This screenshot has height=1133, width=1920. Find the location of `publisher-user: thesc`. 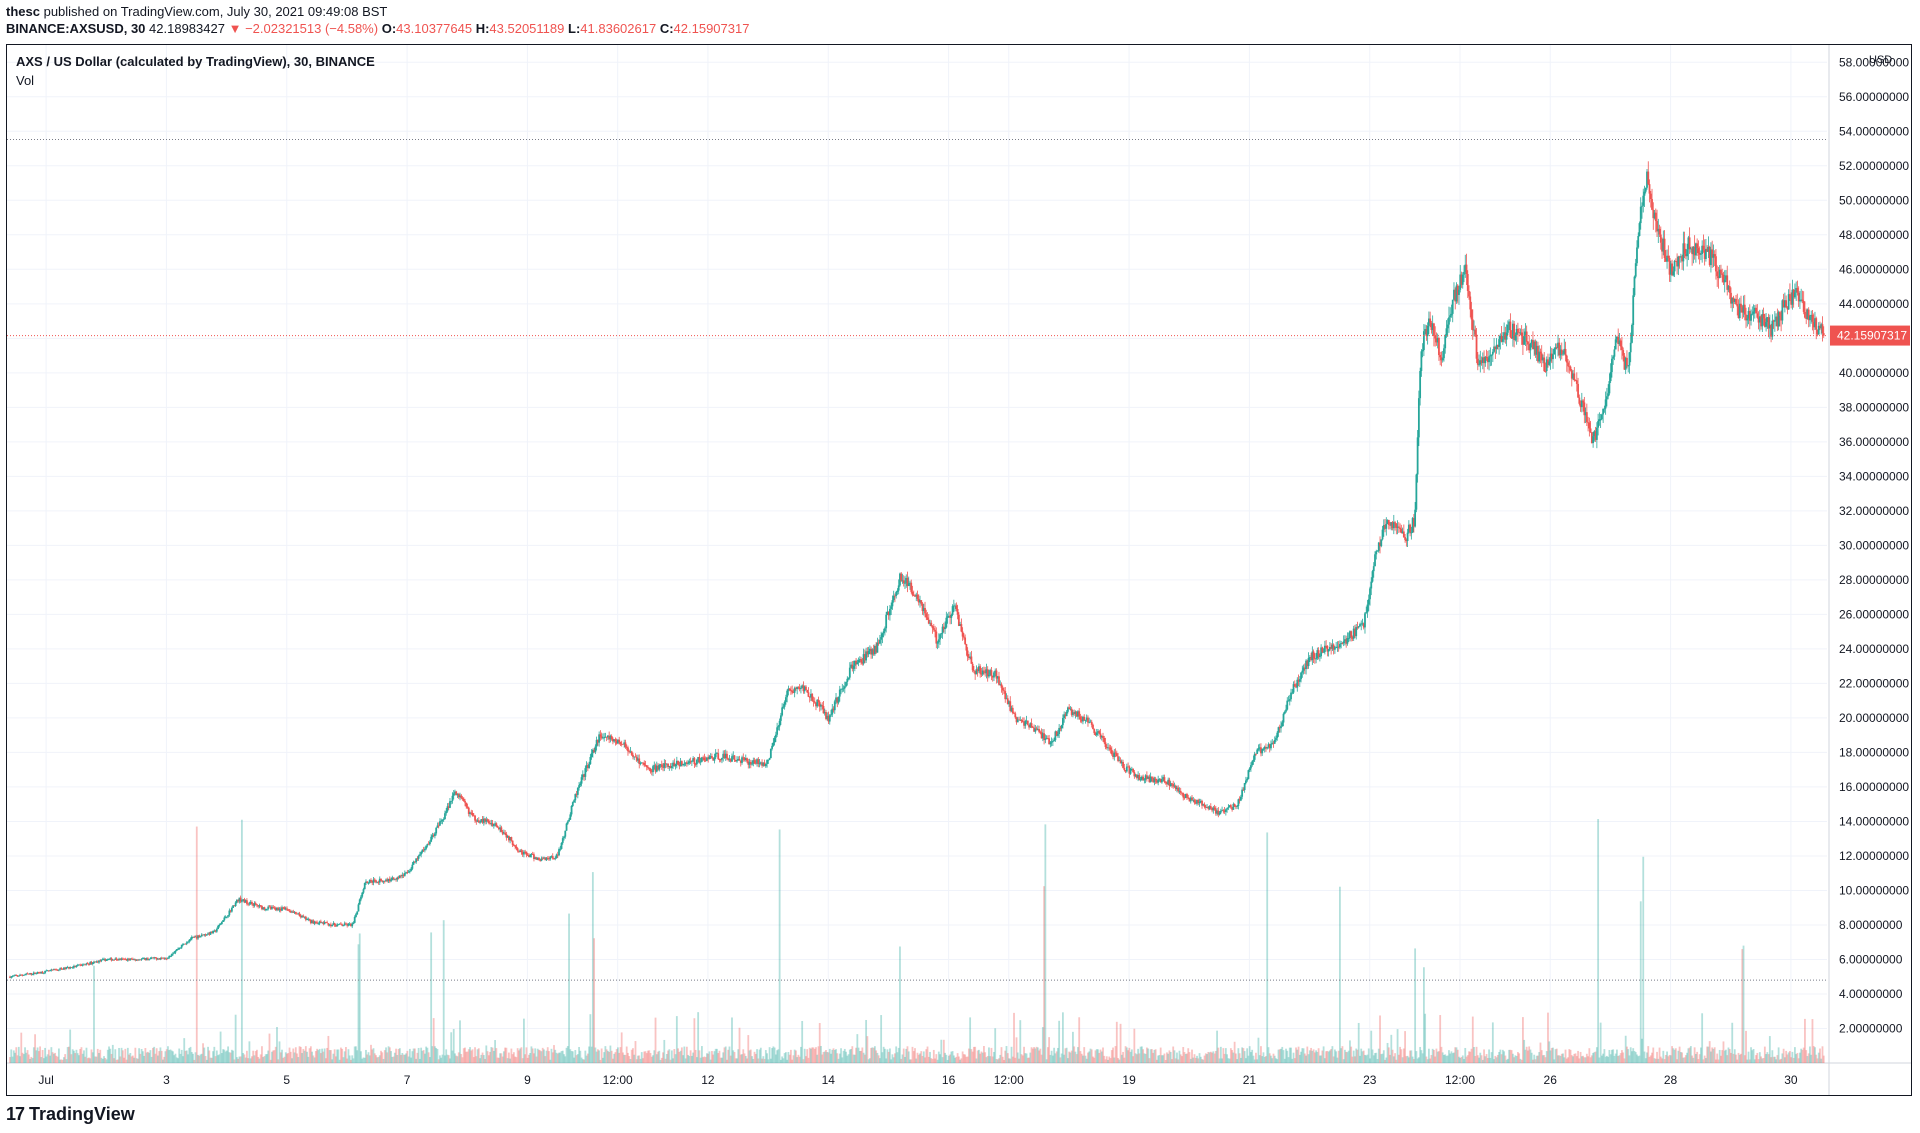

publisher-user: thesc is located at coordinates (23, 11).